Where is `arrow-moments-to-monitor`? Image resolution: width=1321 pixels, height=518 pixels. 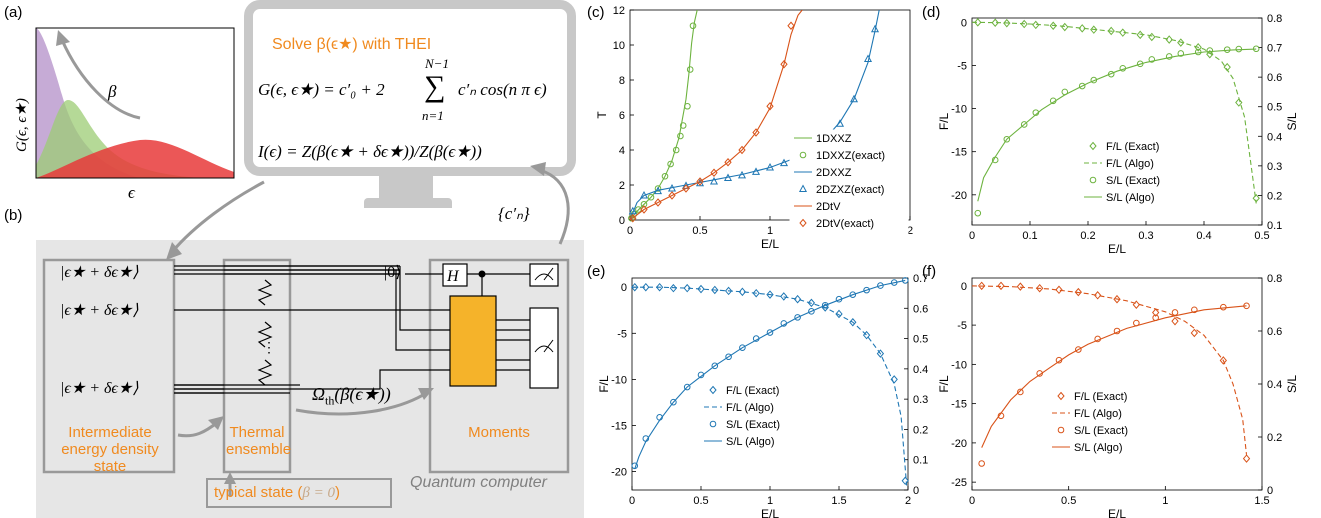 arrow-moments-to-monitor is located at coordinates (554, 206).